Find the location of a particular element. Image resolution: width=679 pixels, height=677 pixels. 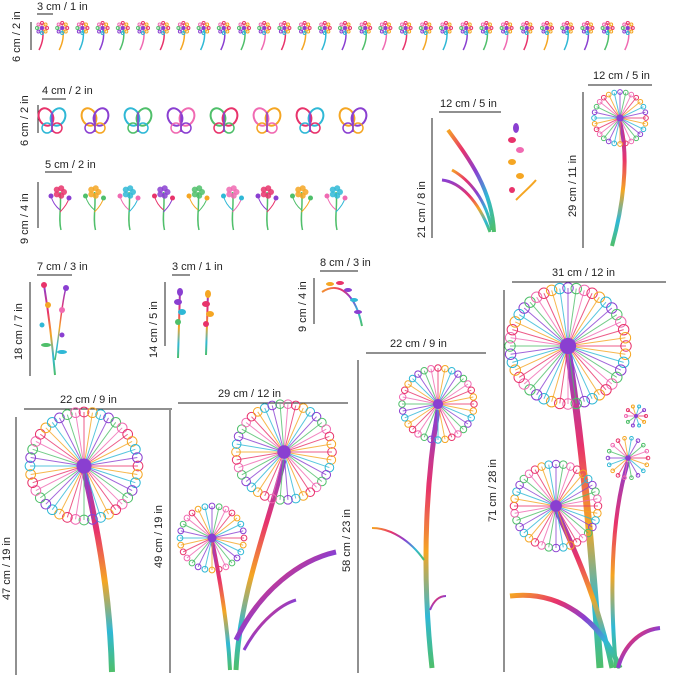

fern-sprig-icon is located at coordinates (342, 304).